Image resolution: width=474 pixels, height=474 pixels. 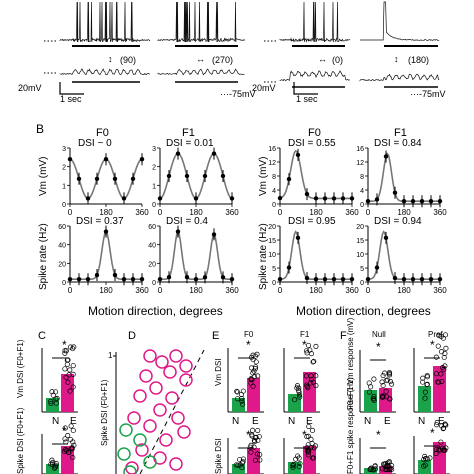 I want to click on y-tick-label: 8, so click(x=362, y=177).